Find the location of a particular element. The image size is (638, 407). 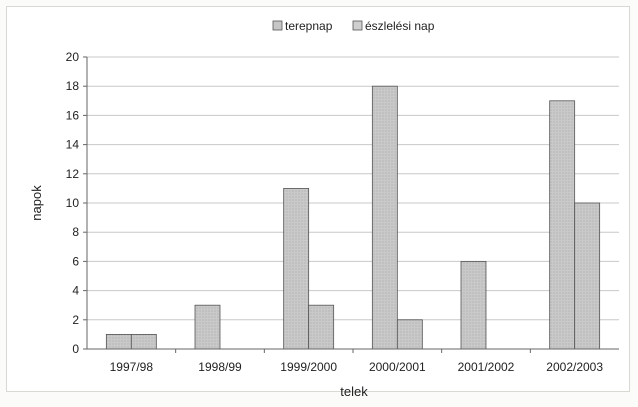

legend-label-eszlelesi-nap: észlelési nap is located at coordinates (400, 26).